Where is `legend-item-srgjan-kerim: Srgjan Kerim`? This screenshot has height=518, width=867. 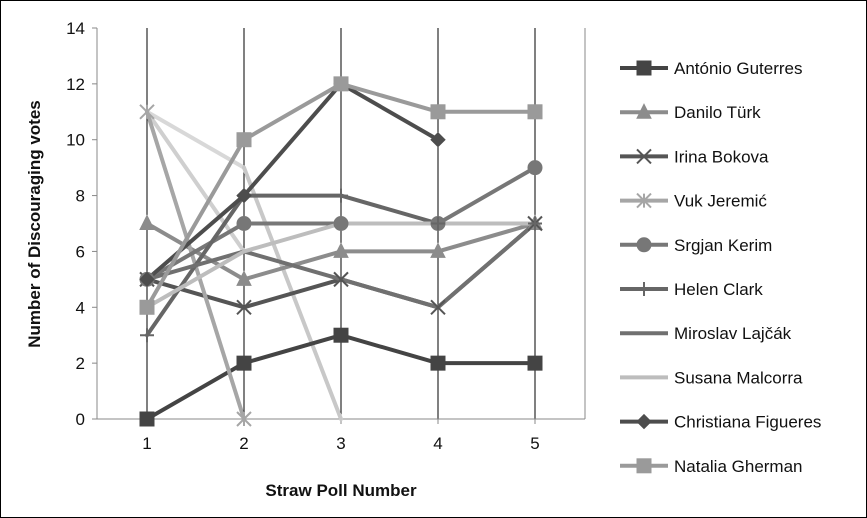 legend-item-srgjan-kerim: Srgjan Kerim is located at coordinates (696, 245).